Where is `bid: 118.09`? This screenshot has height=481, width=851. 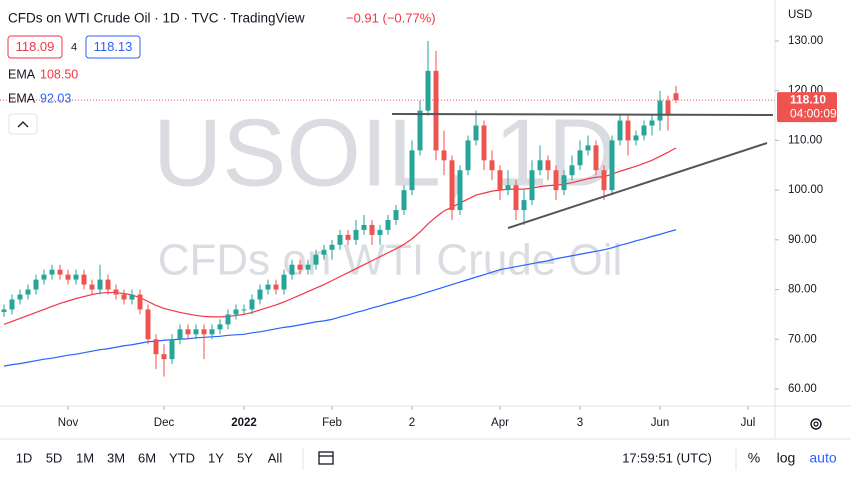 bid: 118.09 is located at coordinates (35, 46).